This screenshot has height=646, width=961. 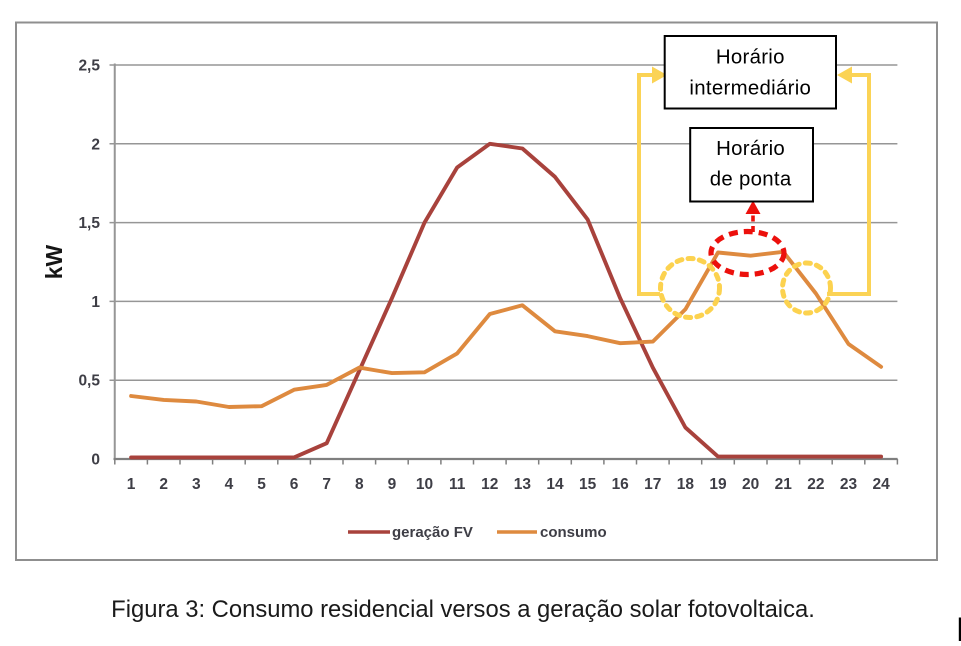 What do you see at coordinates (89, 381) in the screenshot?
I see `svg-text: 0,5` at bounding box center [89, 381].